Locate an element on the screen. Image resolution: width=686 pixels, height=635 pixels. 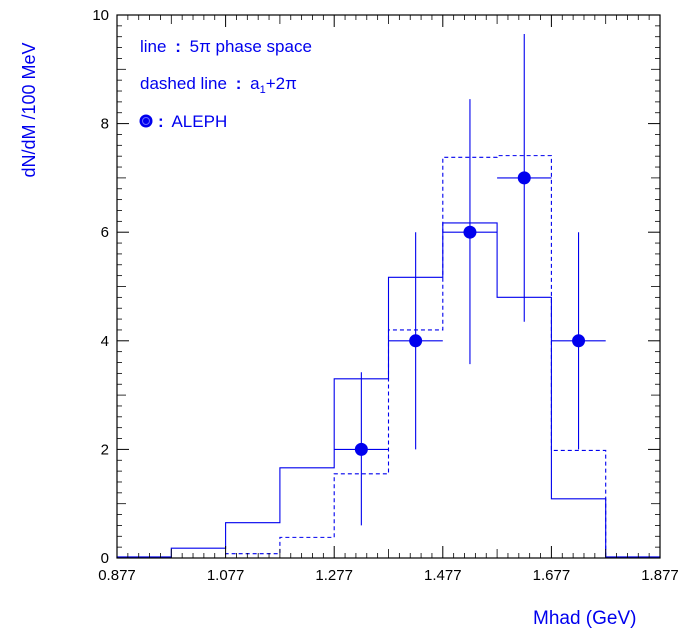
x-axis-title: Mhad (GeV) is located at coordinates (584, 618).